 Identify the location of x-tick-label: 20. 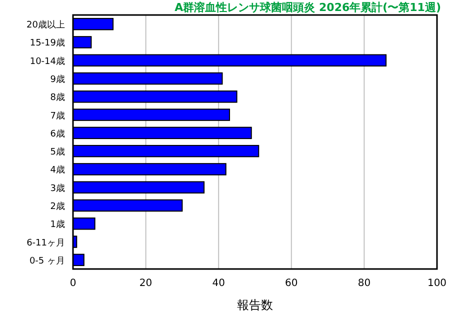
(145, 283).